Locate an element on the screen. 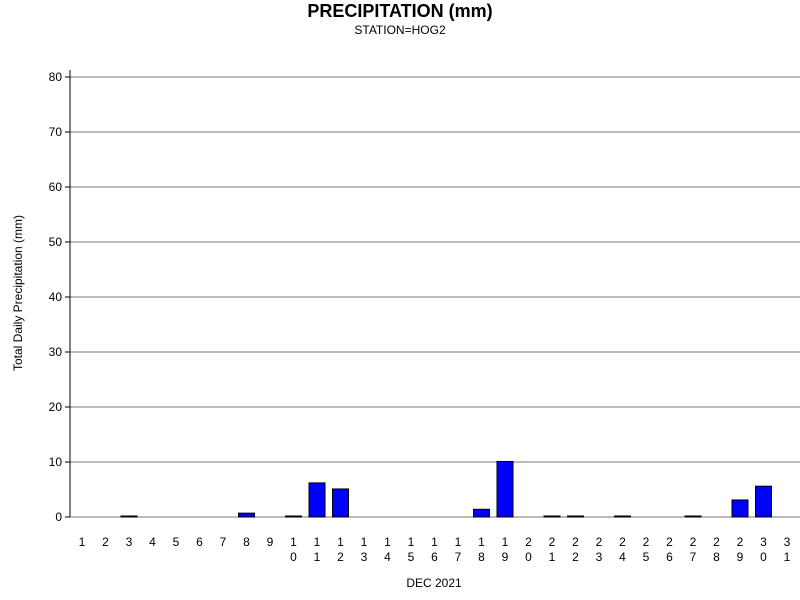 Image resolution: width=800 pixels, height=600 pixels. y-tick-label: 70 is located at coordinates (56, 132).